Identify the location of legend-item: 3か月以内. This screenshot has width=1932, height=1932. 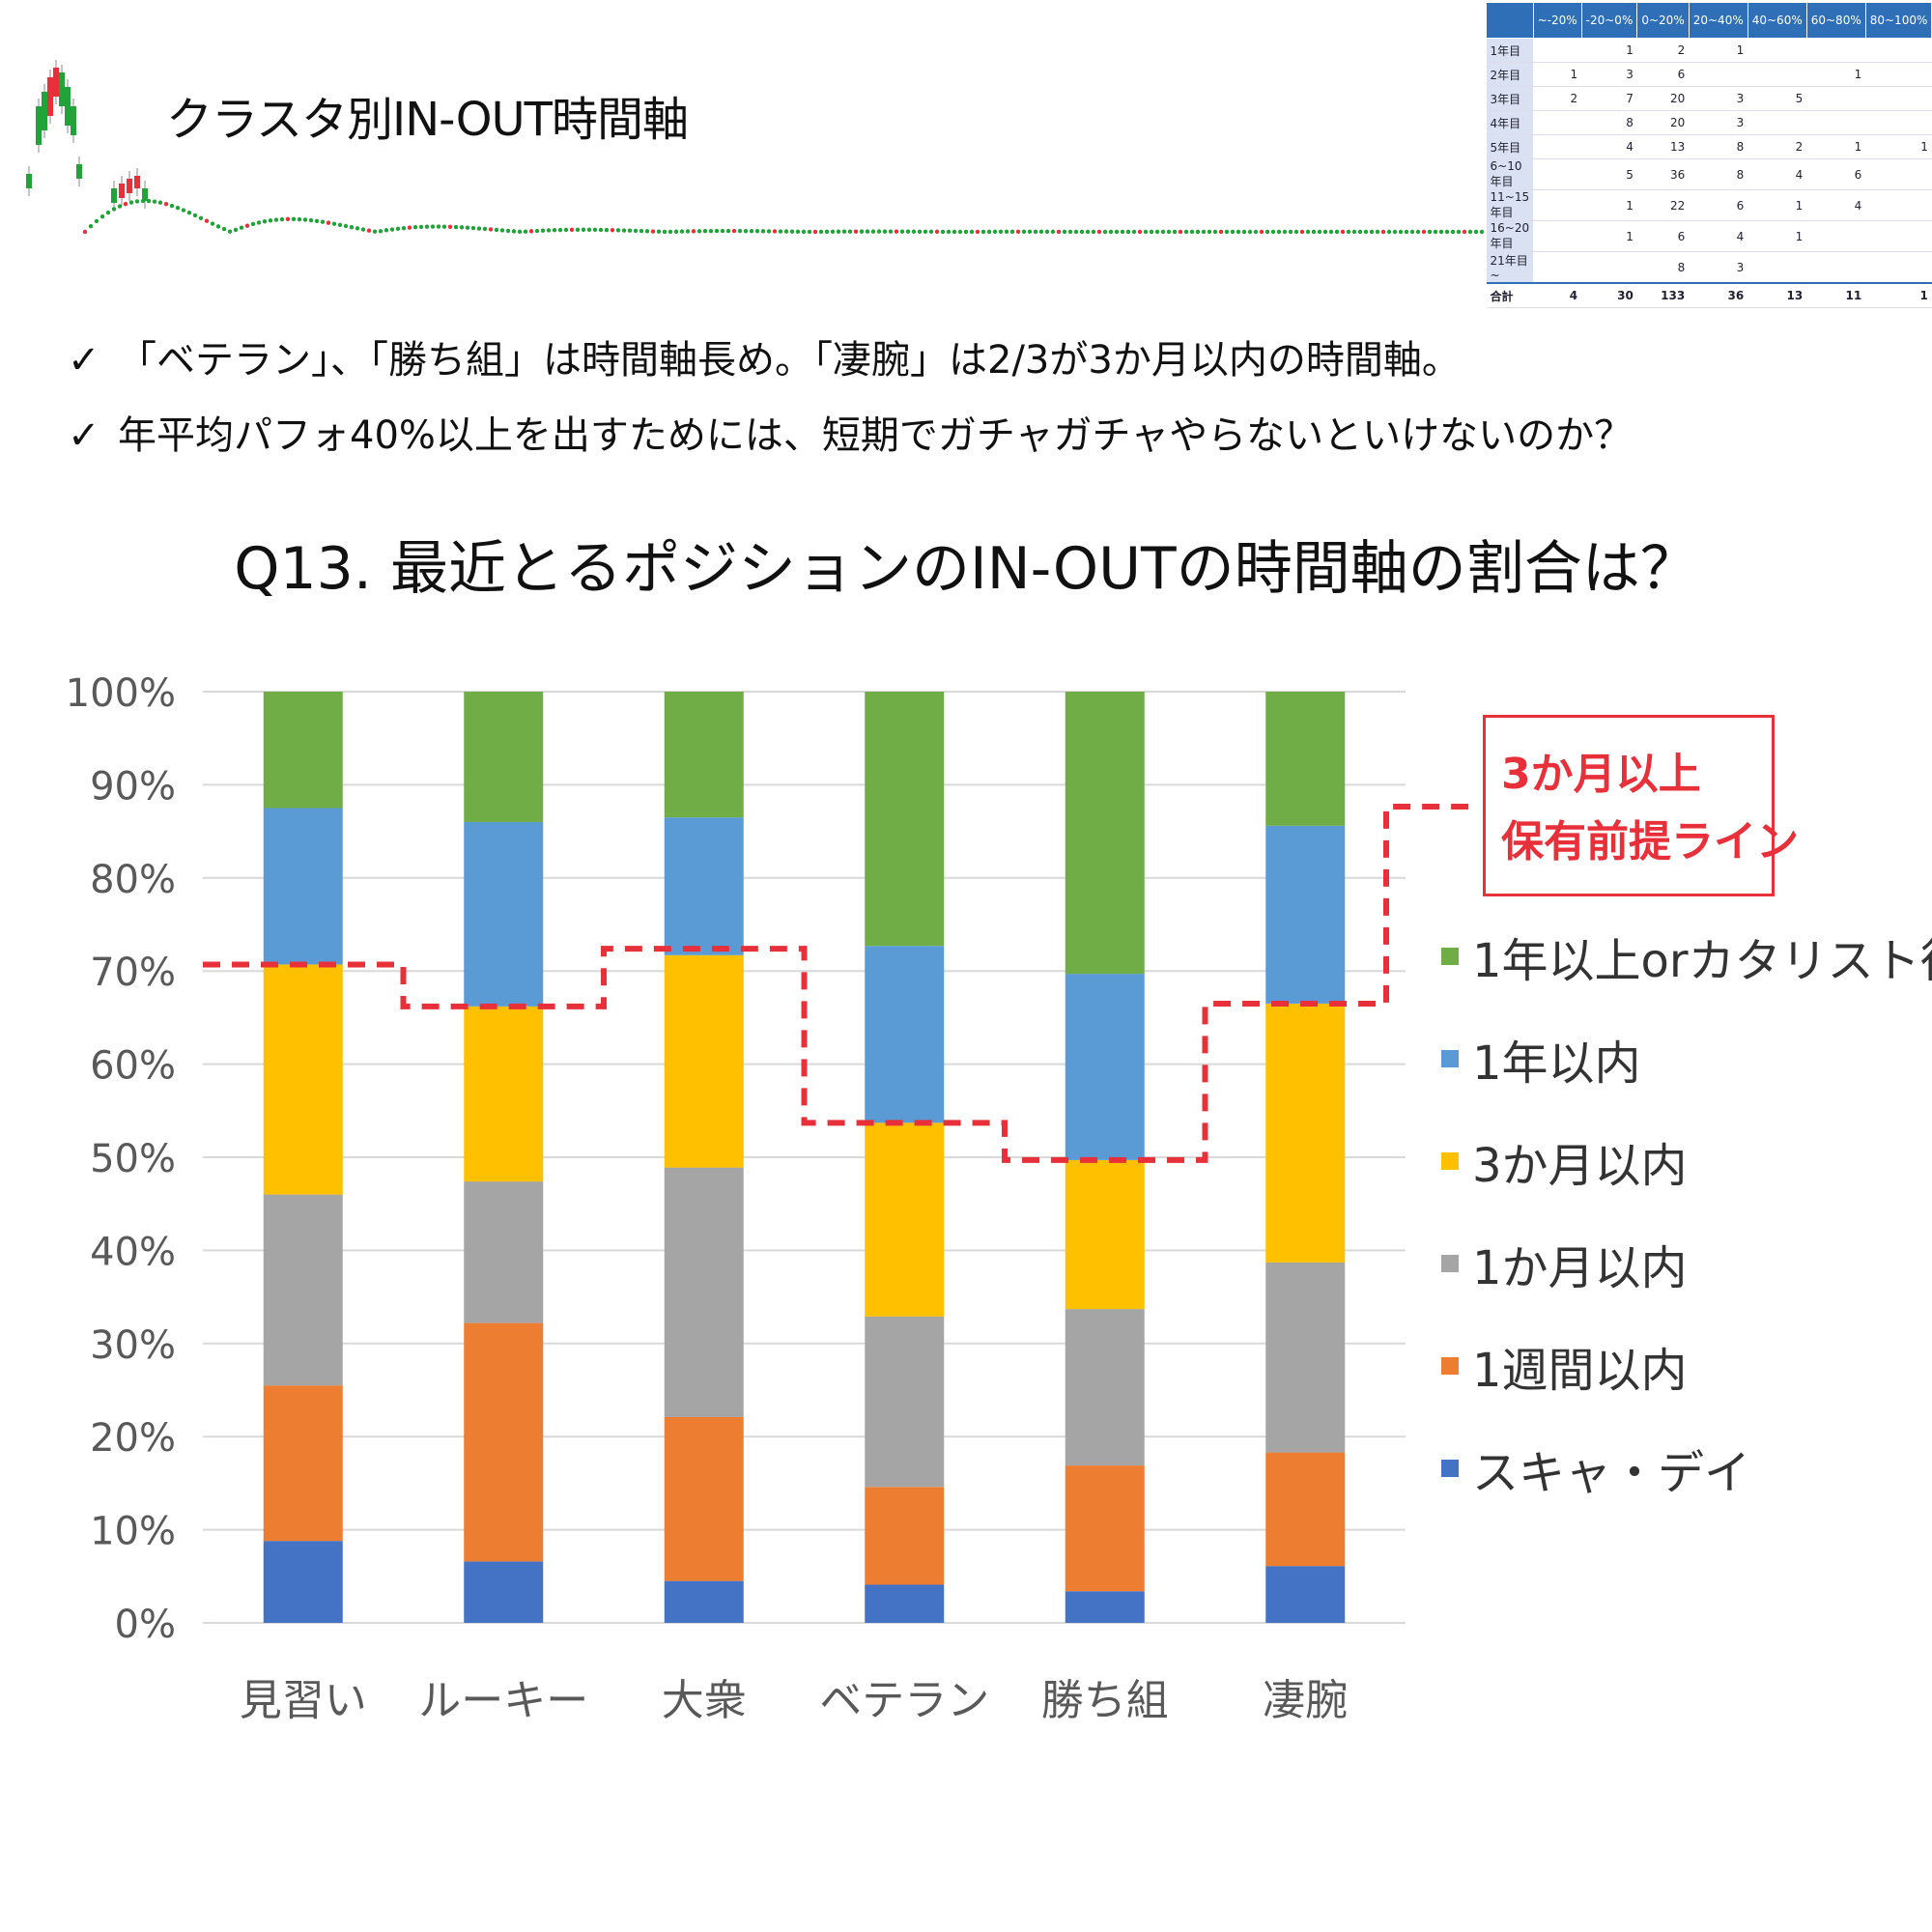
(1564, 1162).